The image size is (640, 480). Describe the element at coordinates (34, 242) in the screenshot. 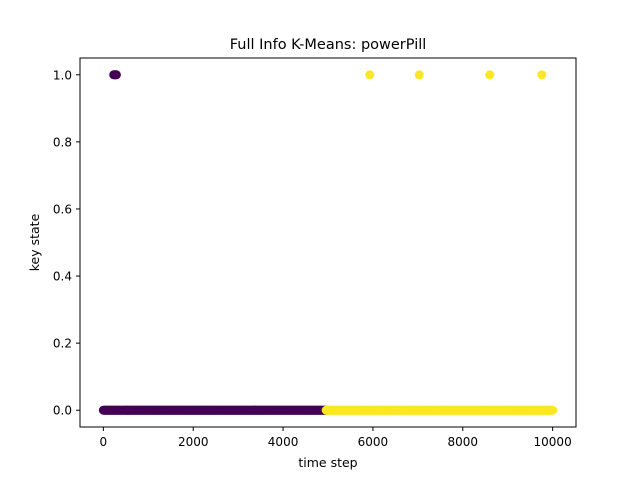

I see `y-axis-label: key state` at that location.